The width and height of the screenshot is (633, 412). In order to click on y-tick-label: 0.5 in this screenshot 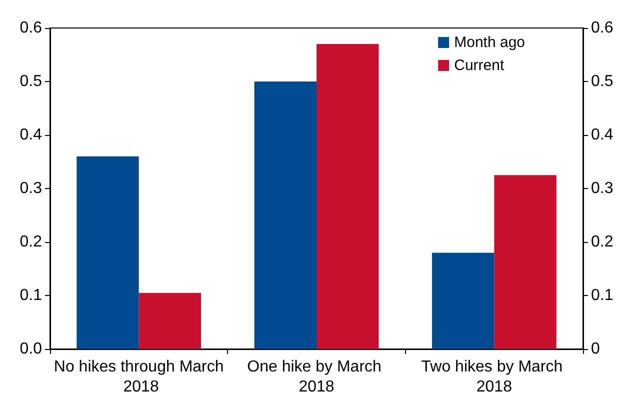, I will do `click(31, 81)`.